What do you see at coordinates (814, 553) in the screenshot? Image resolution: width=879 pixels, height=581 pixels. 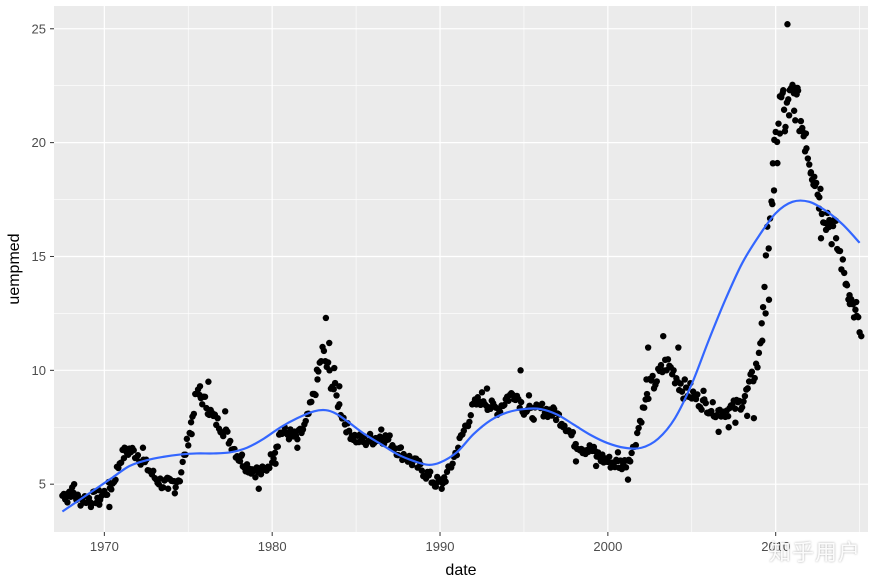 I see `watermark: 知乎用户` at bounding box center [814, 553].